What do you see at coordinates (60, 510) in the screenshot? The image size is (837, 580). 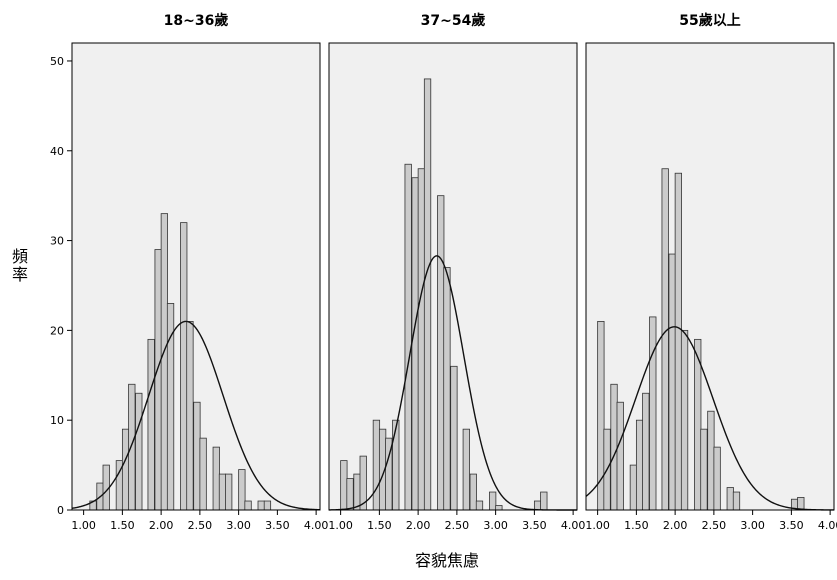 I see `y-tick-label: 0` at bounding box center [60, 510].